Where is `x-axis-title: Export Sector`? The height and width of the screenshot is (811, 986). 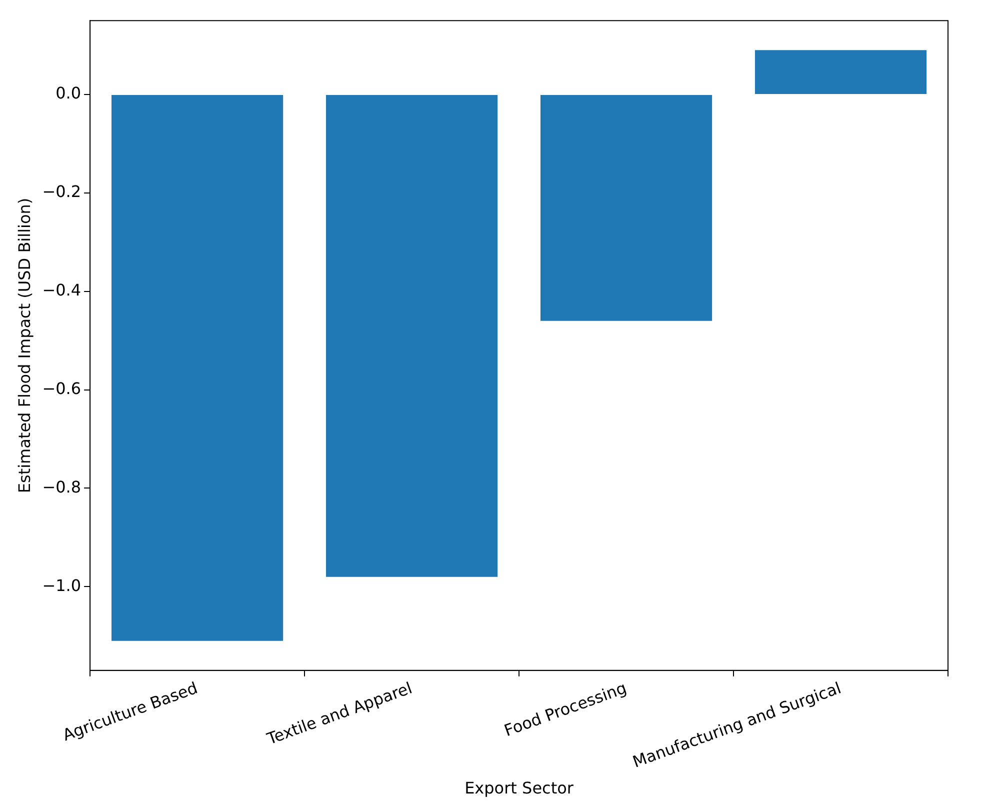 x-axis-title: Export Sector is located at coordinates (519, 788).